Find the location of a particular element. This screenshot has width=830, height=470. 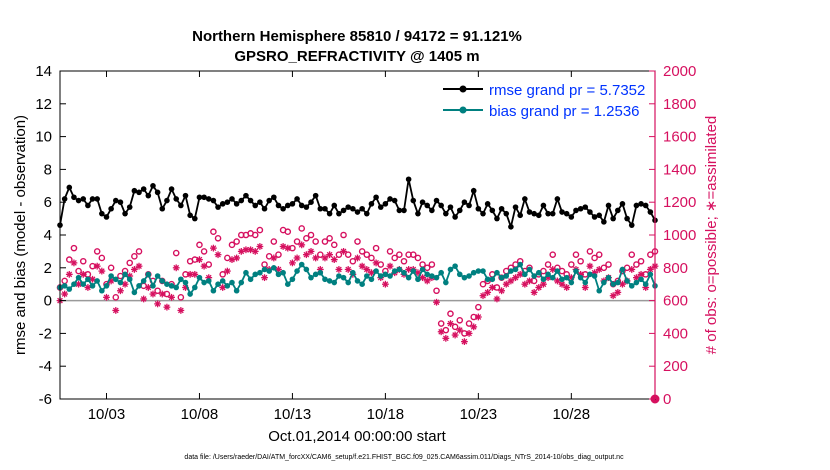

legend-bias-marker is located at coordinates (463, 110).